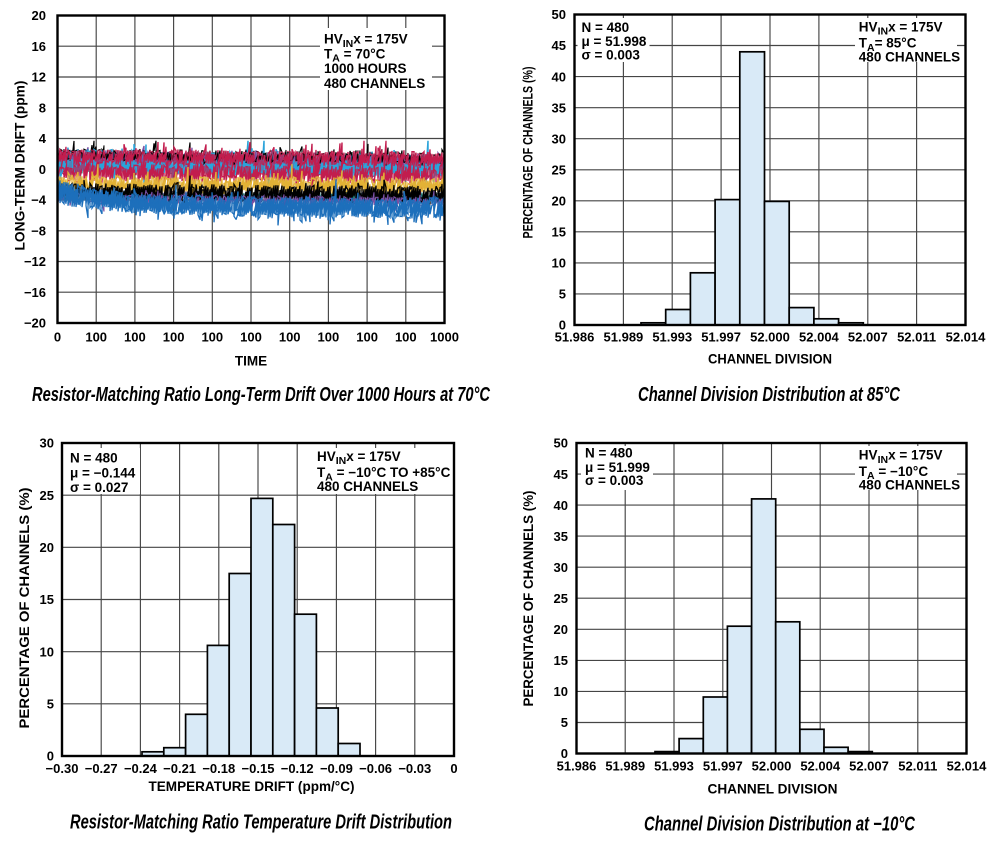  I want to click on svg-text: 51.986, so click(575, 337).